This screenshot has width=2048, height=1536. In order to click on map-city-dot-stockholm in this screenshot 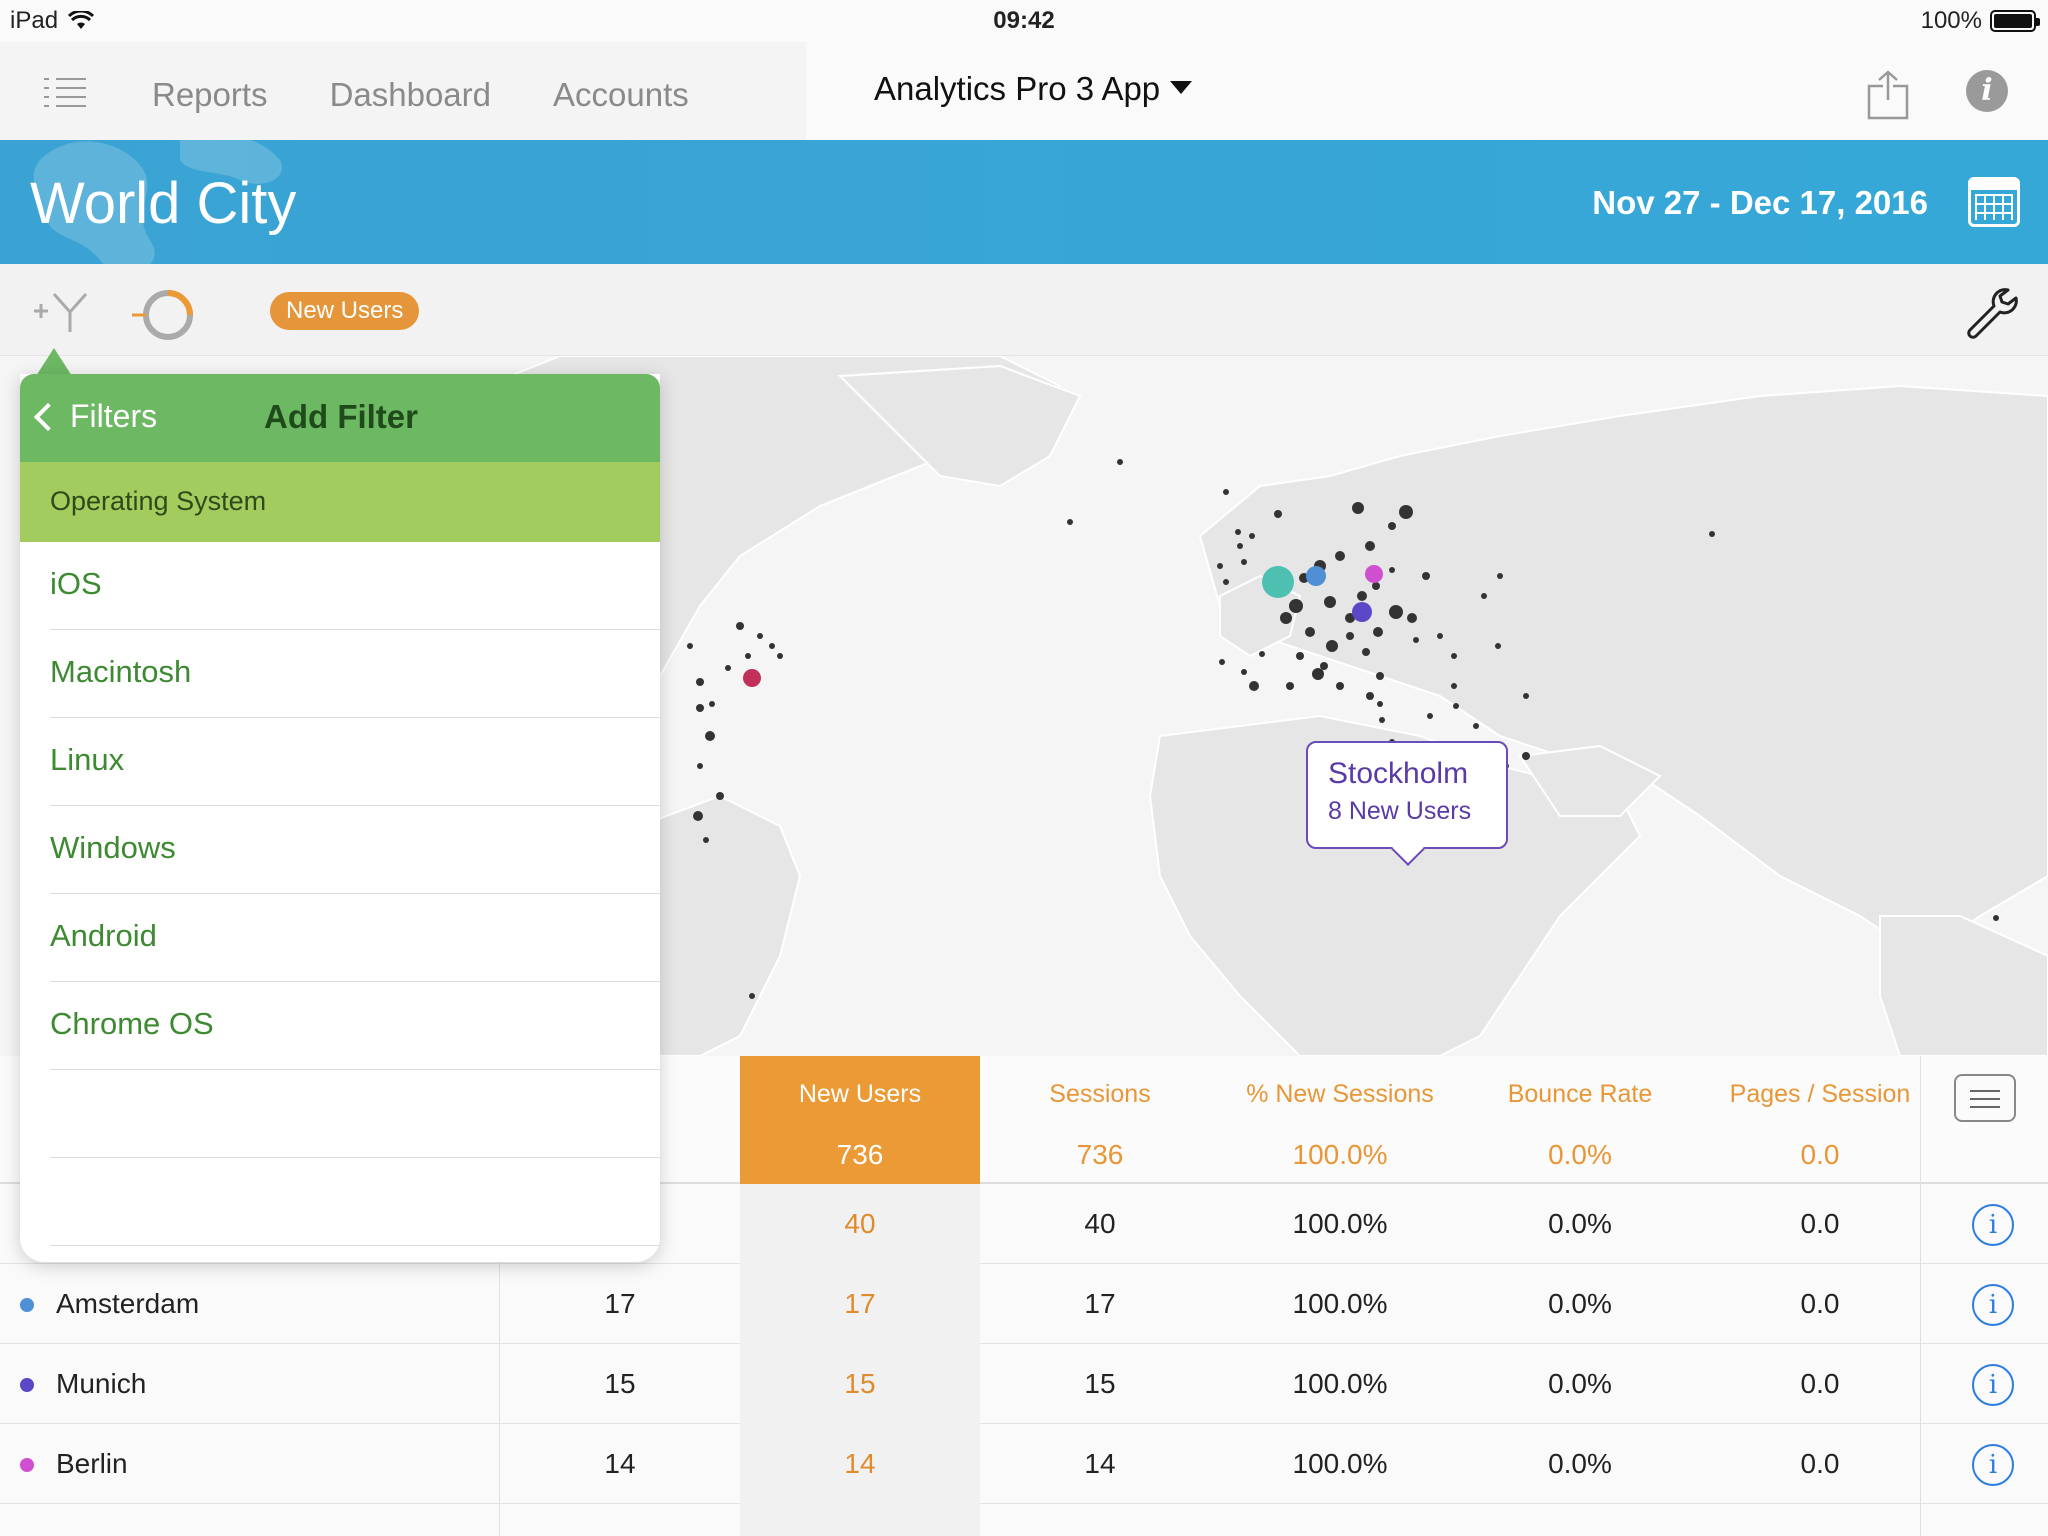, I will do `click(1406, 512)`.